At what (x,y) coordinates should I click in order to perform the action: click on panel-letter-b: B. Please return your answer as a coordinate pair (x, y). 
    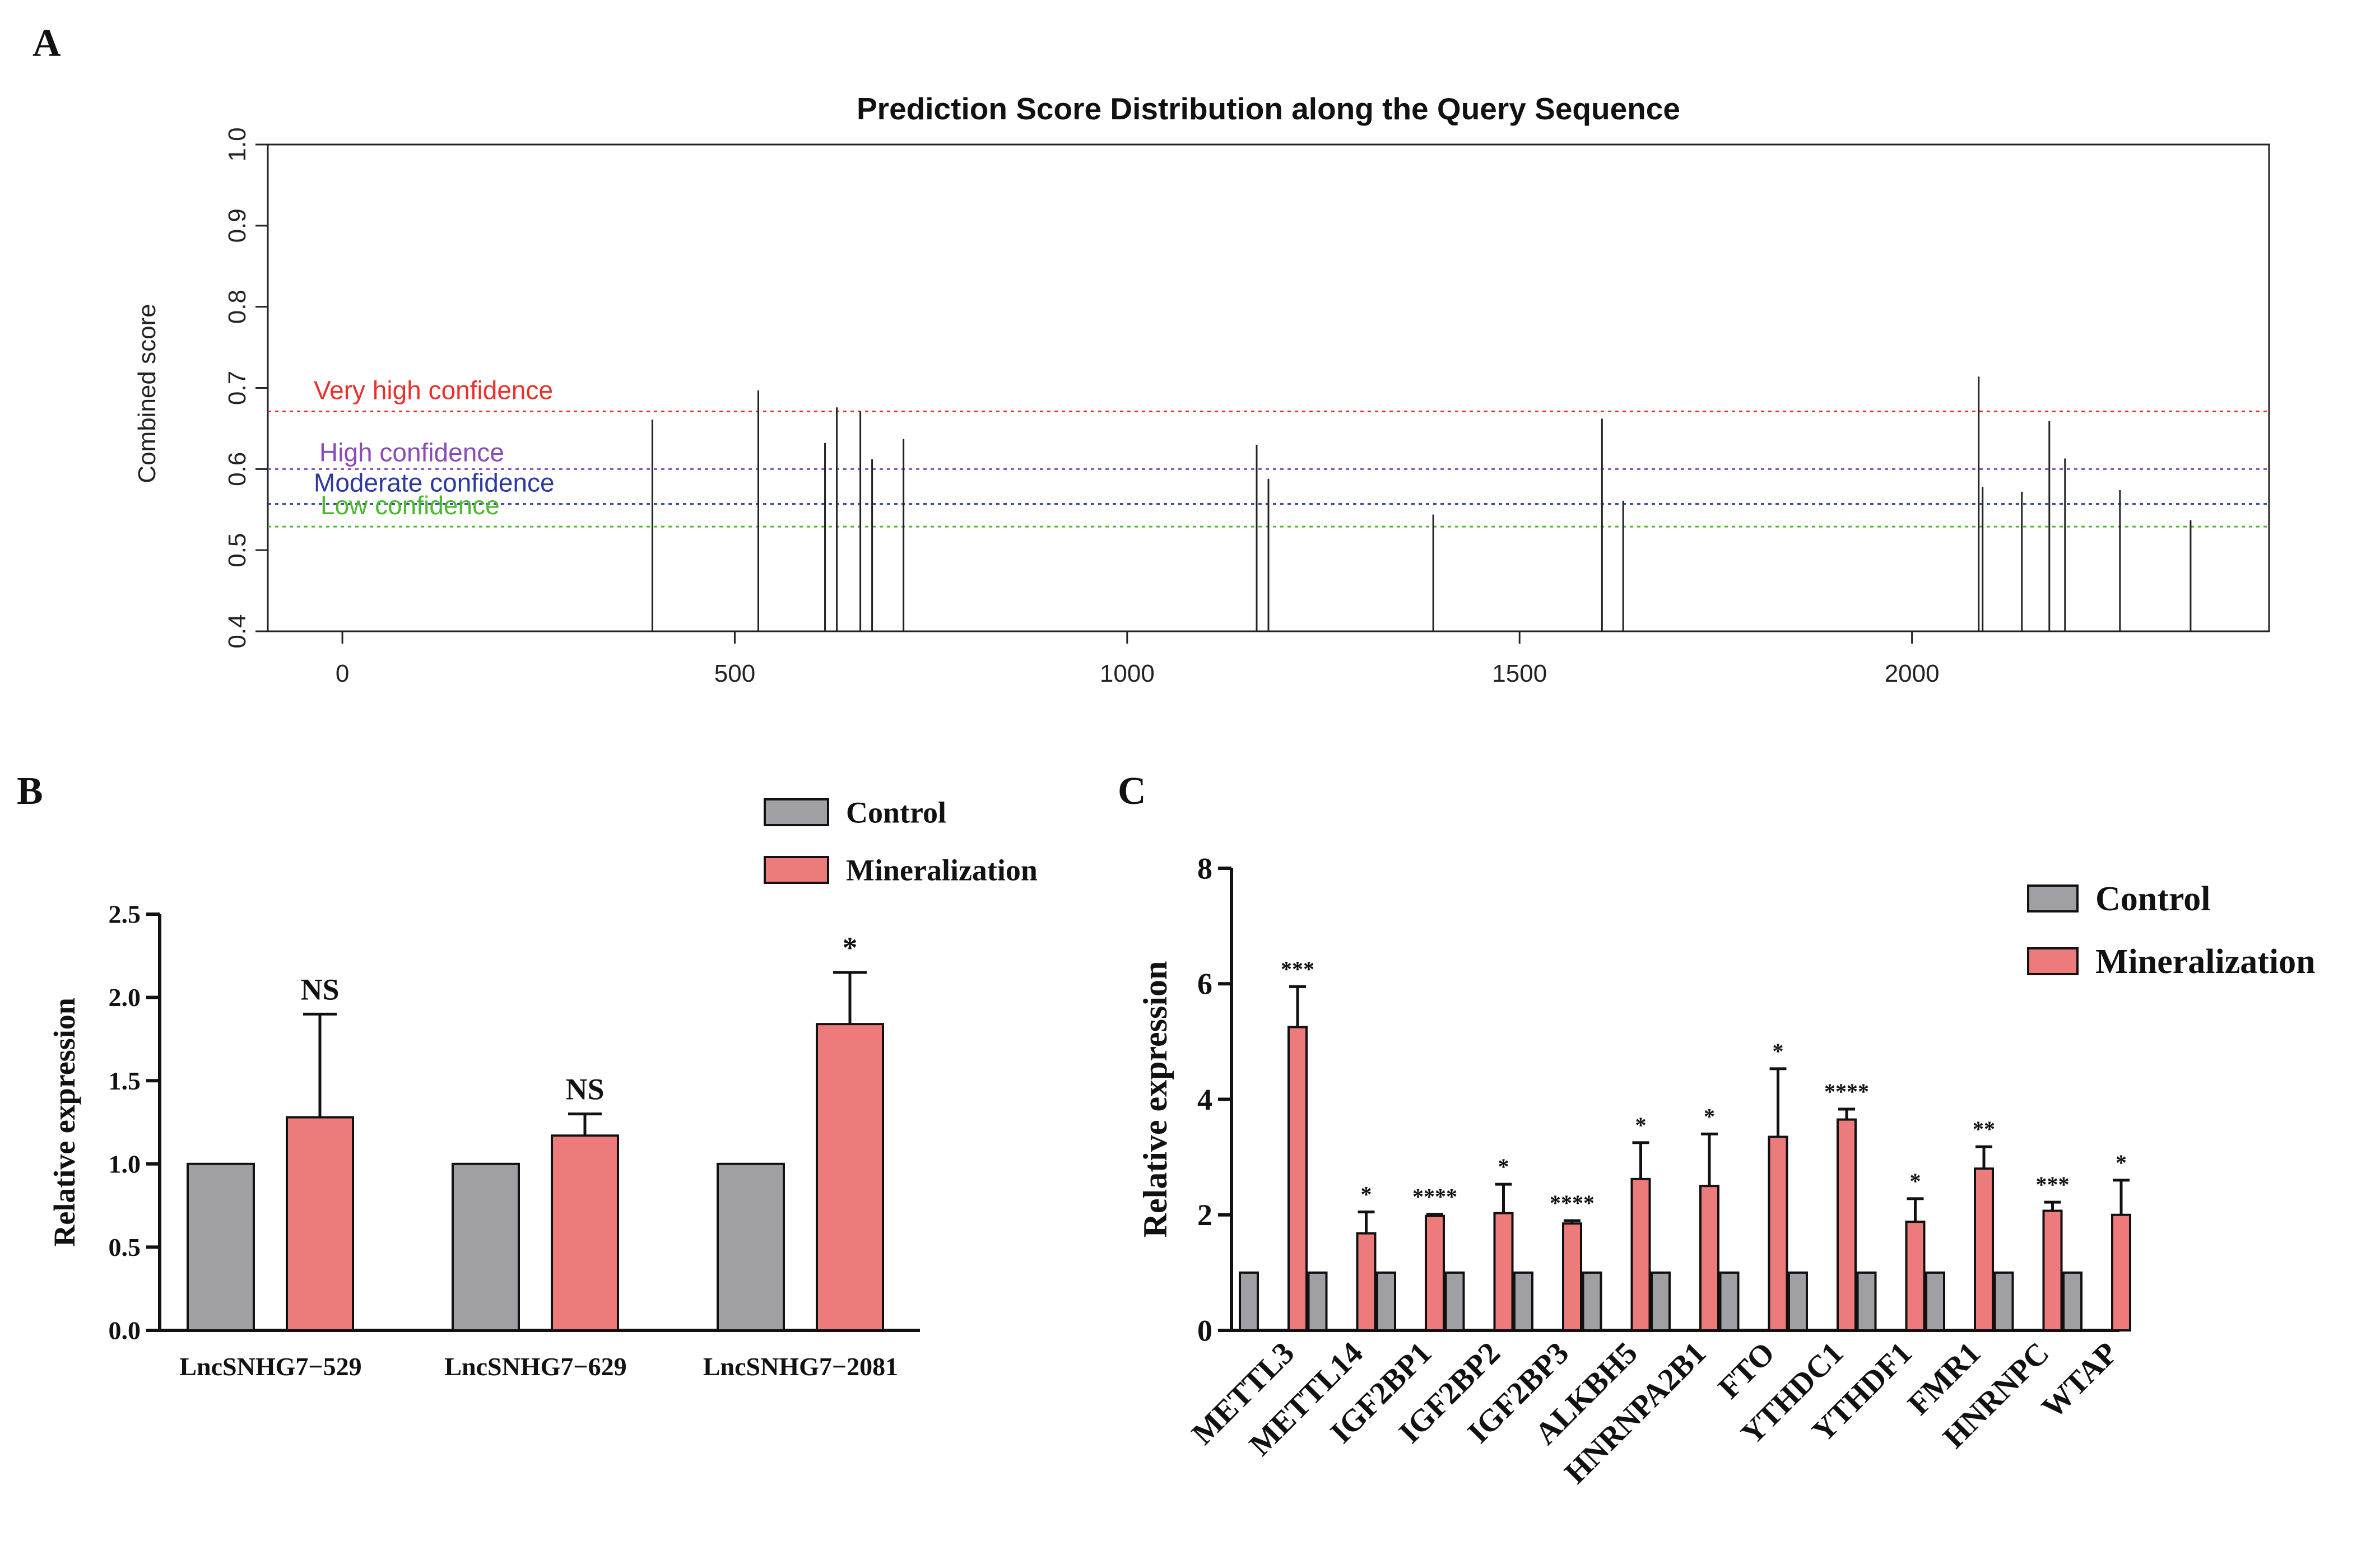
    Looking at the image, I should click on (30, 792).